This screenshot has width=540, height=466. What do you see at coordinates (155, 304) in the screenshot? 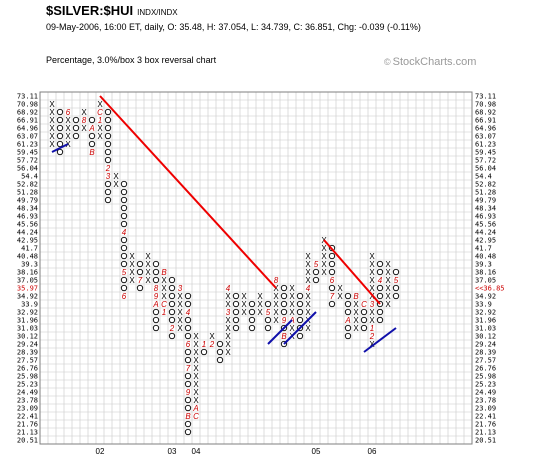
I see `month-marker: A` at bounding box center [155, 304].